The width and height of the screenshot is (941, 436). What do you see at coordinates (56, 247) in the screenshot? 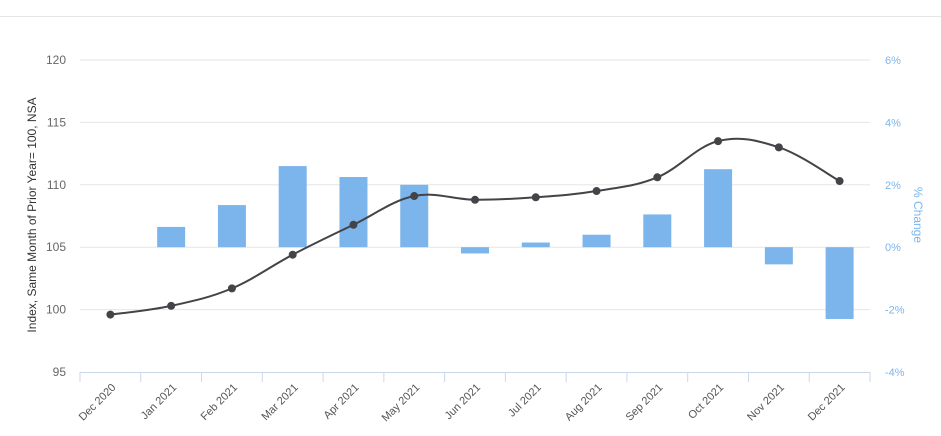
I see `y-left-tick-label: 105` at bounding box center [56, 247].